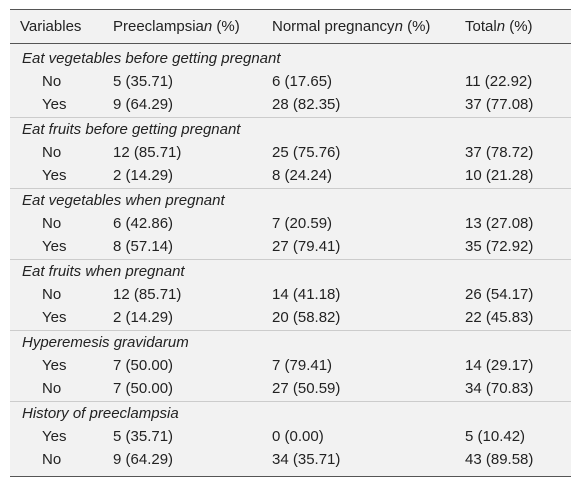  I want to click on table-row: No 12 (85.71) 25 (75.76) 37 (78.72), so click(290, 153).